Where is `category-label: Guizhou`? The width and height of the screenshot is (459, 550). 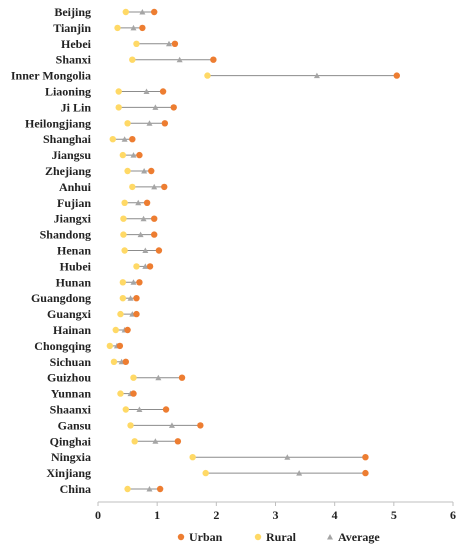 category-label: Guizhou is located at coordinates (69, 378).